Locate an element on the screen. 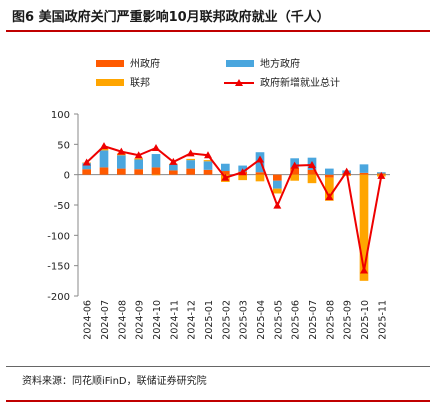 The height and width of the screenshot is (407, 436). y-tick-label: 50 is located at coordinates (63, 145).